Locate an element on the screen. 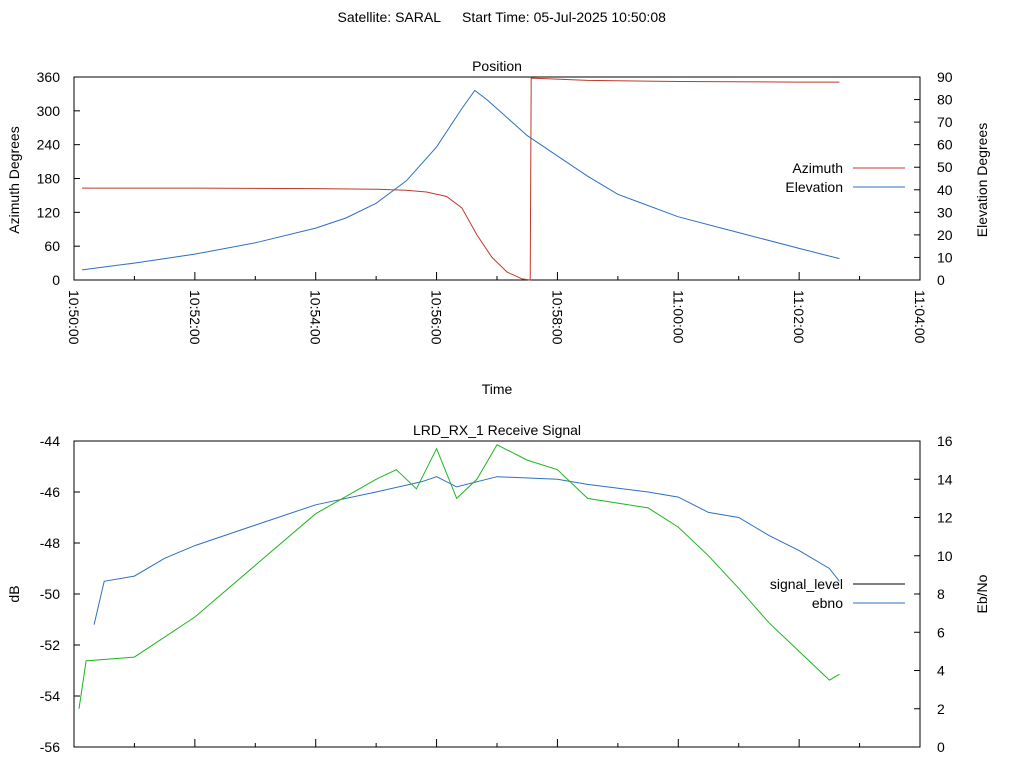  x-tick-label: 11:04:00 is located at coordinates (920, 317).